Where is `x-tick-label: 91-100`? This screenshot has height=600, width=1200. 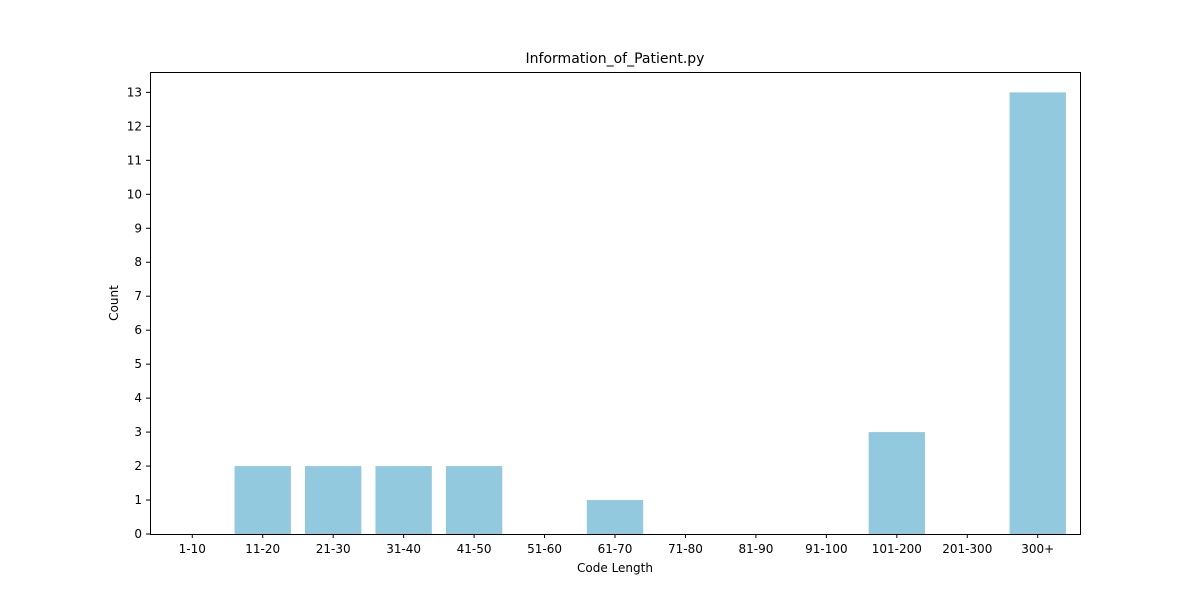 x-tick-label: 91-100 is located at coordinates (826, 549).